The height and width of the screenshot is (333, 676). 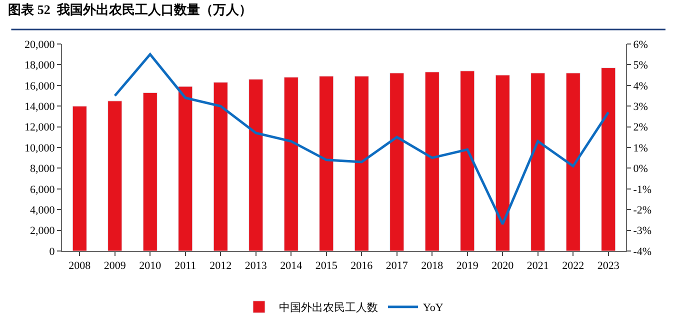 What do you see at coordinates (40, 148) in the screenshot?
I see `y-tick-label: 10,000` at bounding box center [40, 148].